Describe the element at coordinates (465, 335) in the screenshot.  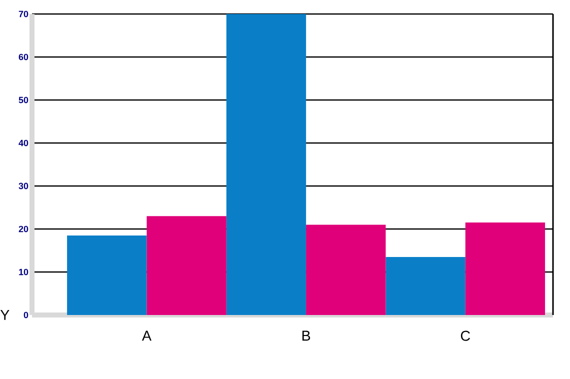
I see `x-tick-label: C` at that location.